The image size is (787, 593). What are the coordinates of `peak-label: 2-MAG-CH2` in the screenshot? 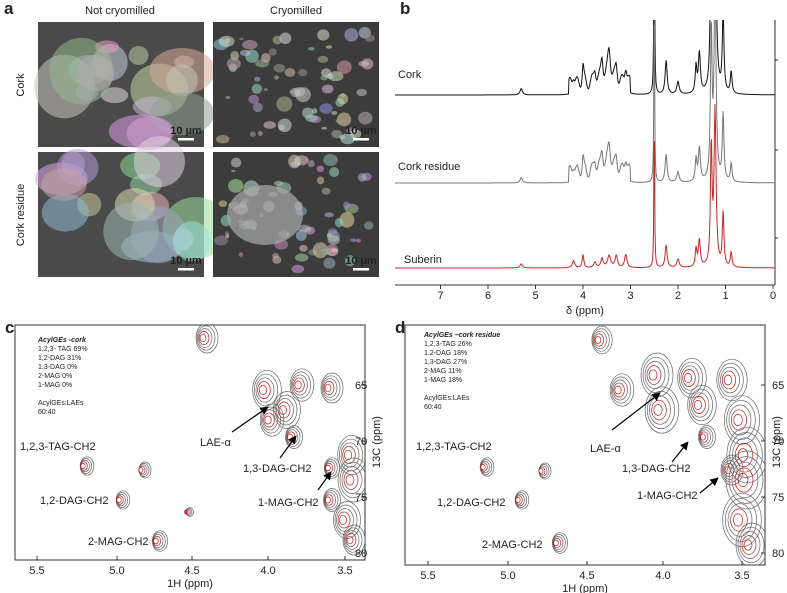 It's located at (512, 545).